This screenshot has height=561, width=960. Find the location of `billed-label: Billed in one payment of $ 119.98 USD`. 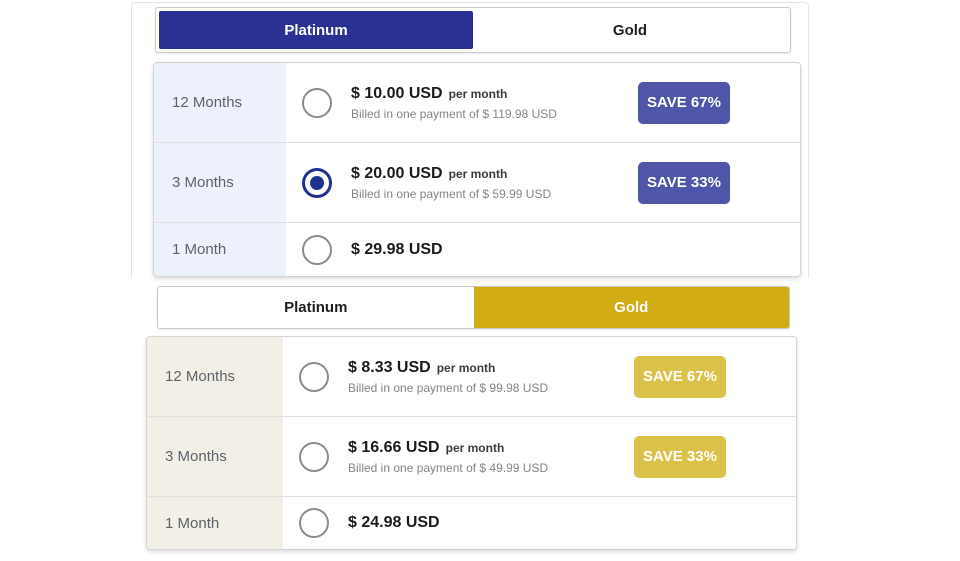

billed-label: Billed in one payment of $ 119.98 USD is located at coordinates (454, 113).